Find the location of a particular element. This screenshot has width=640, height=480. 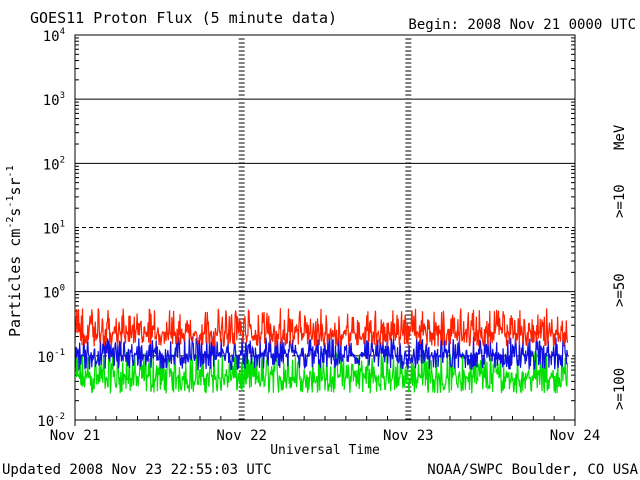

y-tick-labels: 10⁴ 10³ 10² 10¹ 10⁰ 10⁻¹ 10⁻² is located at coordinates (51, 228).